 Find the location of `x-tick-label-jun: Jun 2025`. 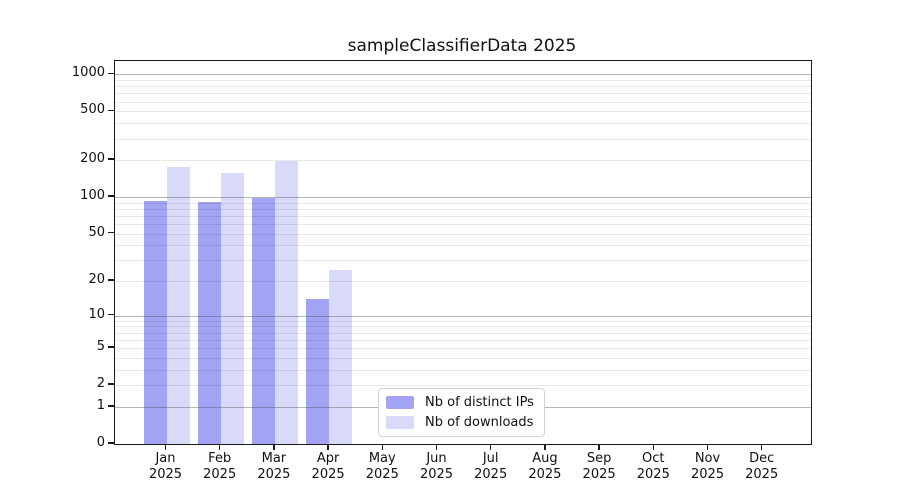

x-tick-label-jun: Jun 2025 is located at coordinates (437, 466).